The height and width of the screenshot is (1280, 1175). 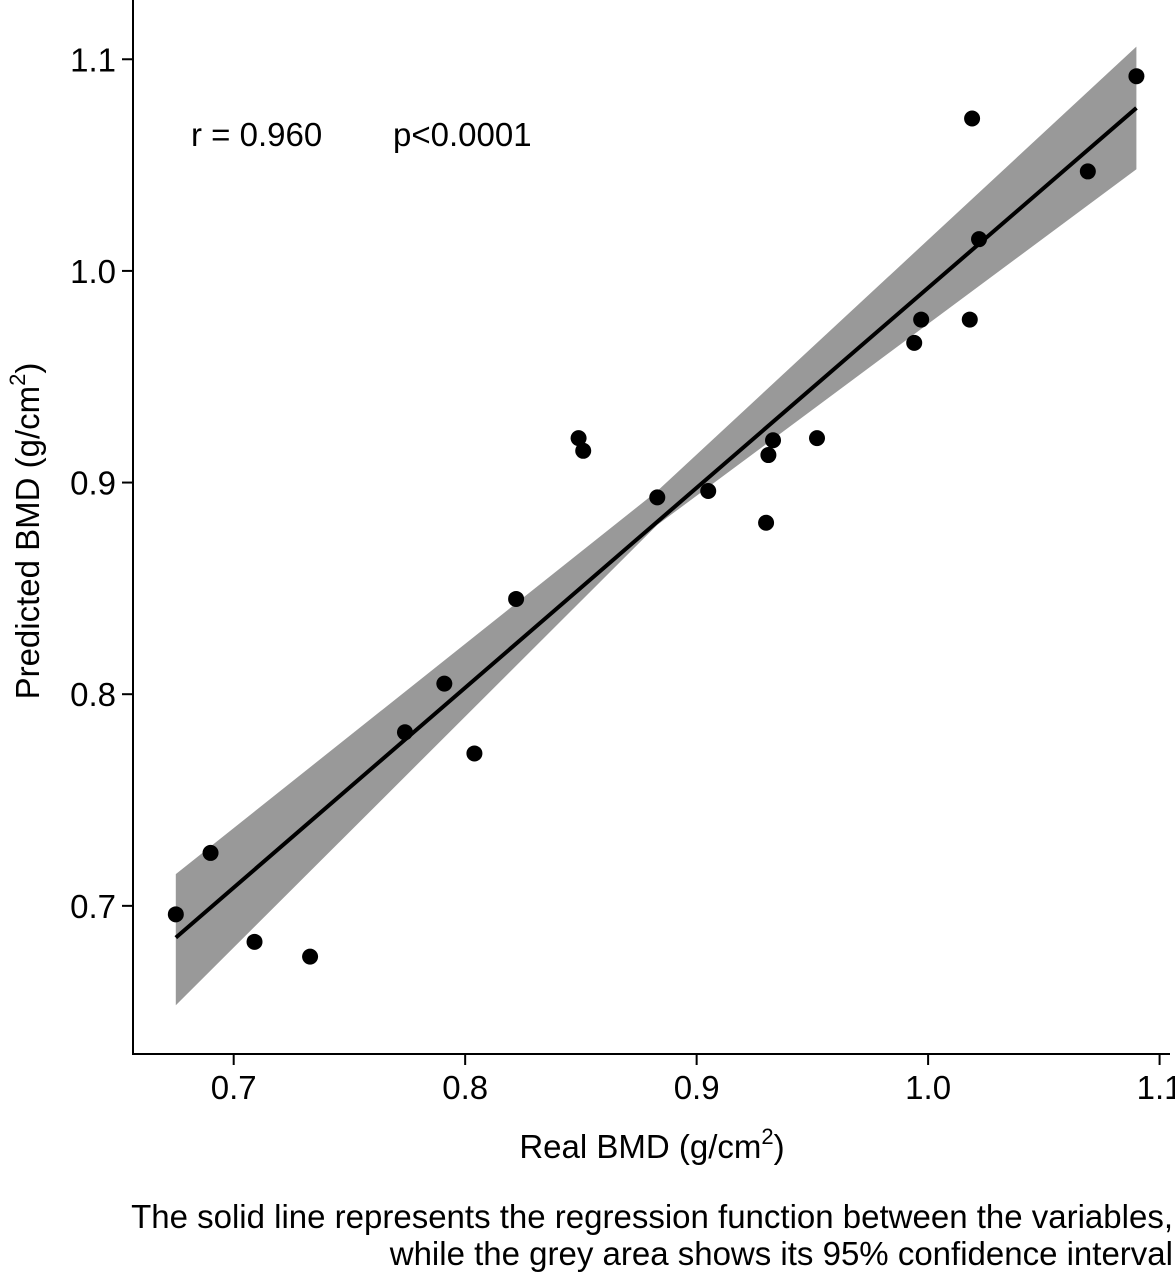 What do you see at coordinates (234, 1087) in the screenshot?
I see `x-tick-label: 0.7` at bounding box center [234, 1087].